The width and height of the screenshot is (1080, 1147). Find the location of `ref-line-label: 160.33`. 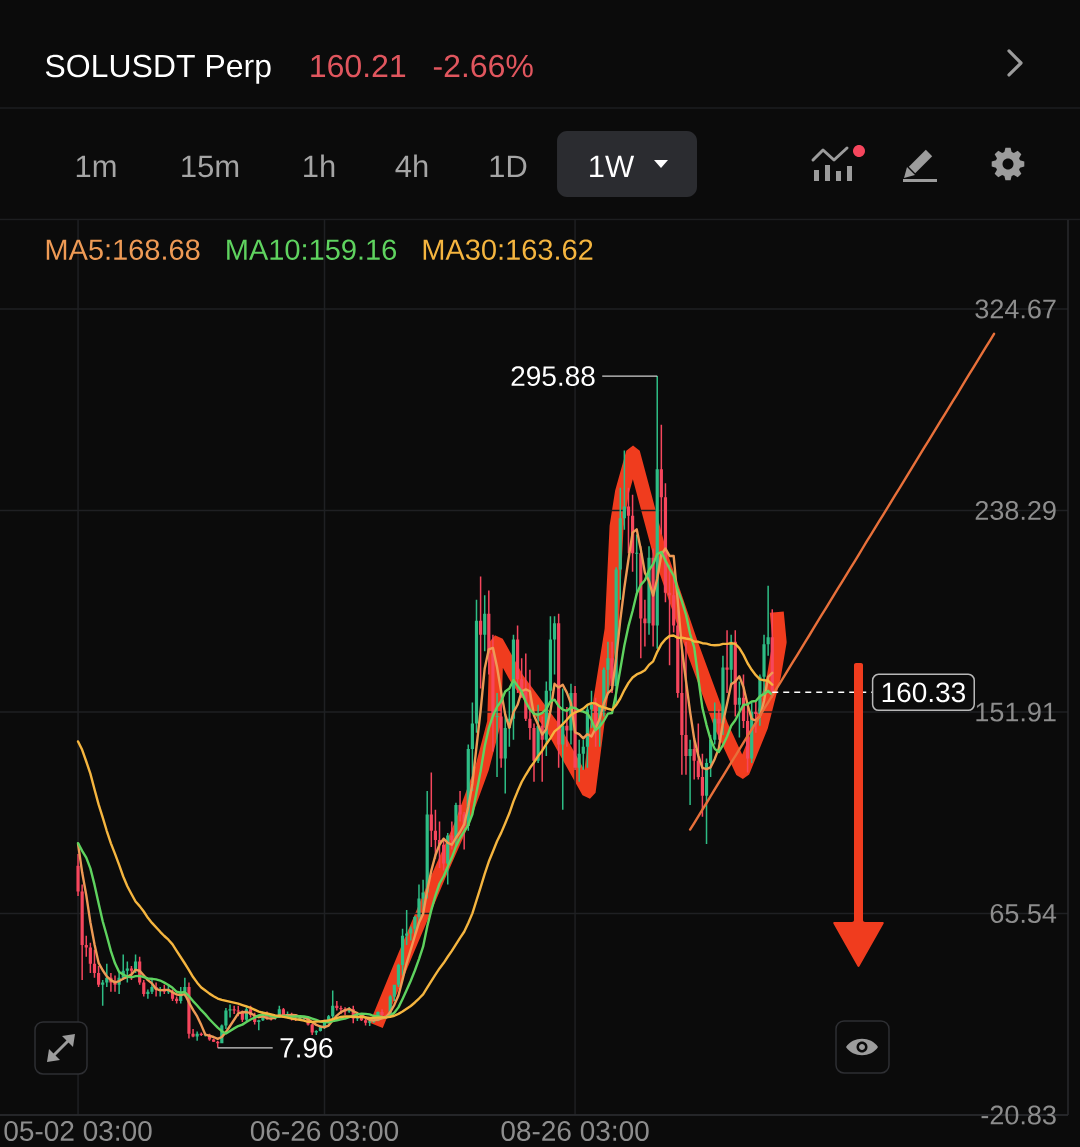

ref-line-label: 160.33 is located at coordinates (923, 692).